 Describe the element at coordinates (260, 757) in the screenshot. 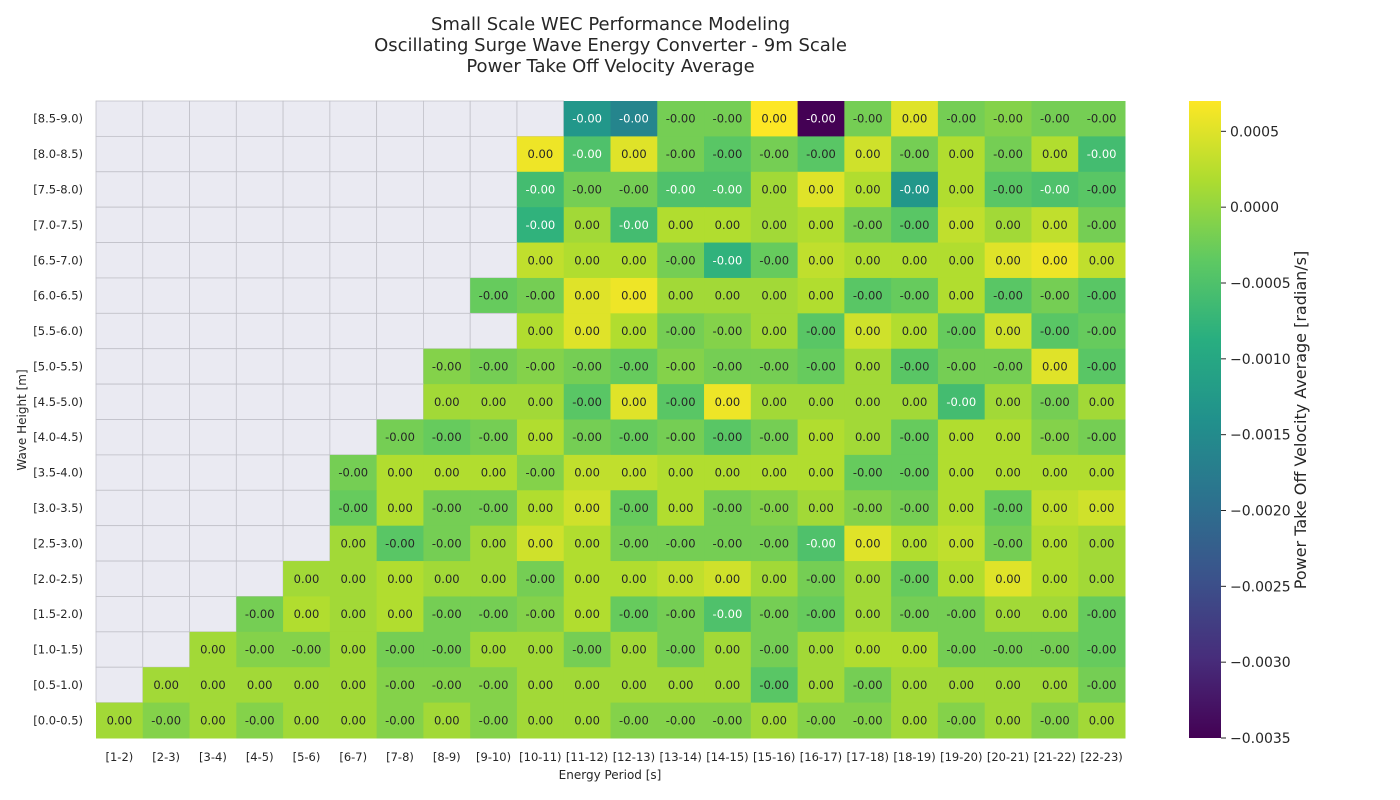

I see `x-tick-label: [4-5)` at that location.